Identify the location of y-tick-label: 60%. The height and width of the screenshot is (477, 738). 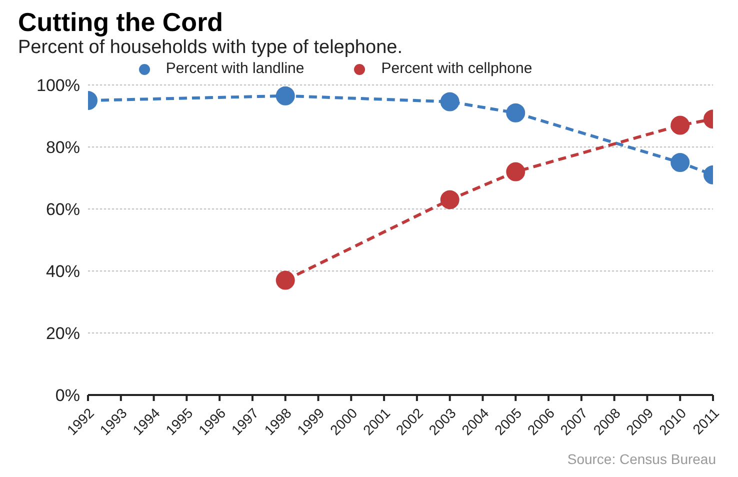
(63, 210).